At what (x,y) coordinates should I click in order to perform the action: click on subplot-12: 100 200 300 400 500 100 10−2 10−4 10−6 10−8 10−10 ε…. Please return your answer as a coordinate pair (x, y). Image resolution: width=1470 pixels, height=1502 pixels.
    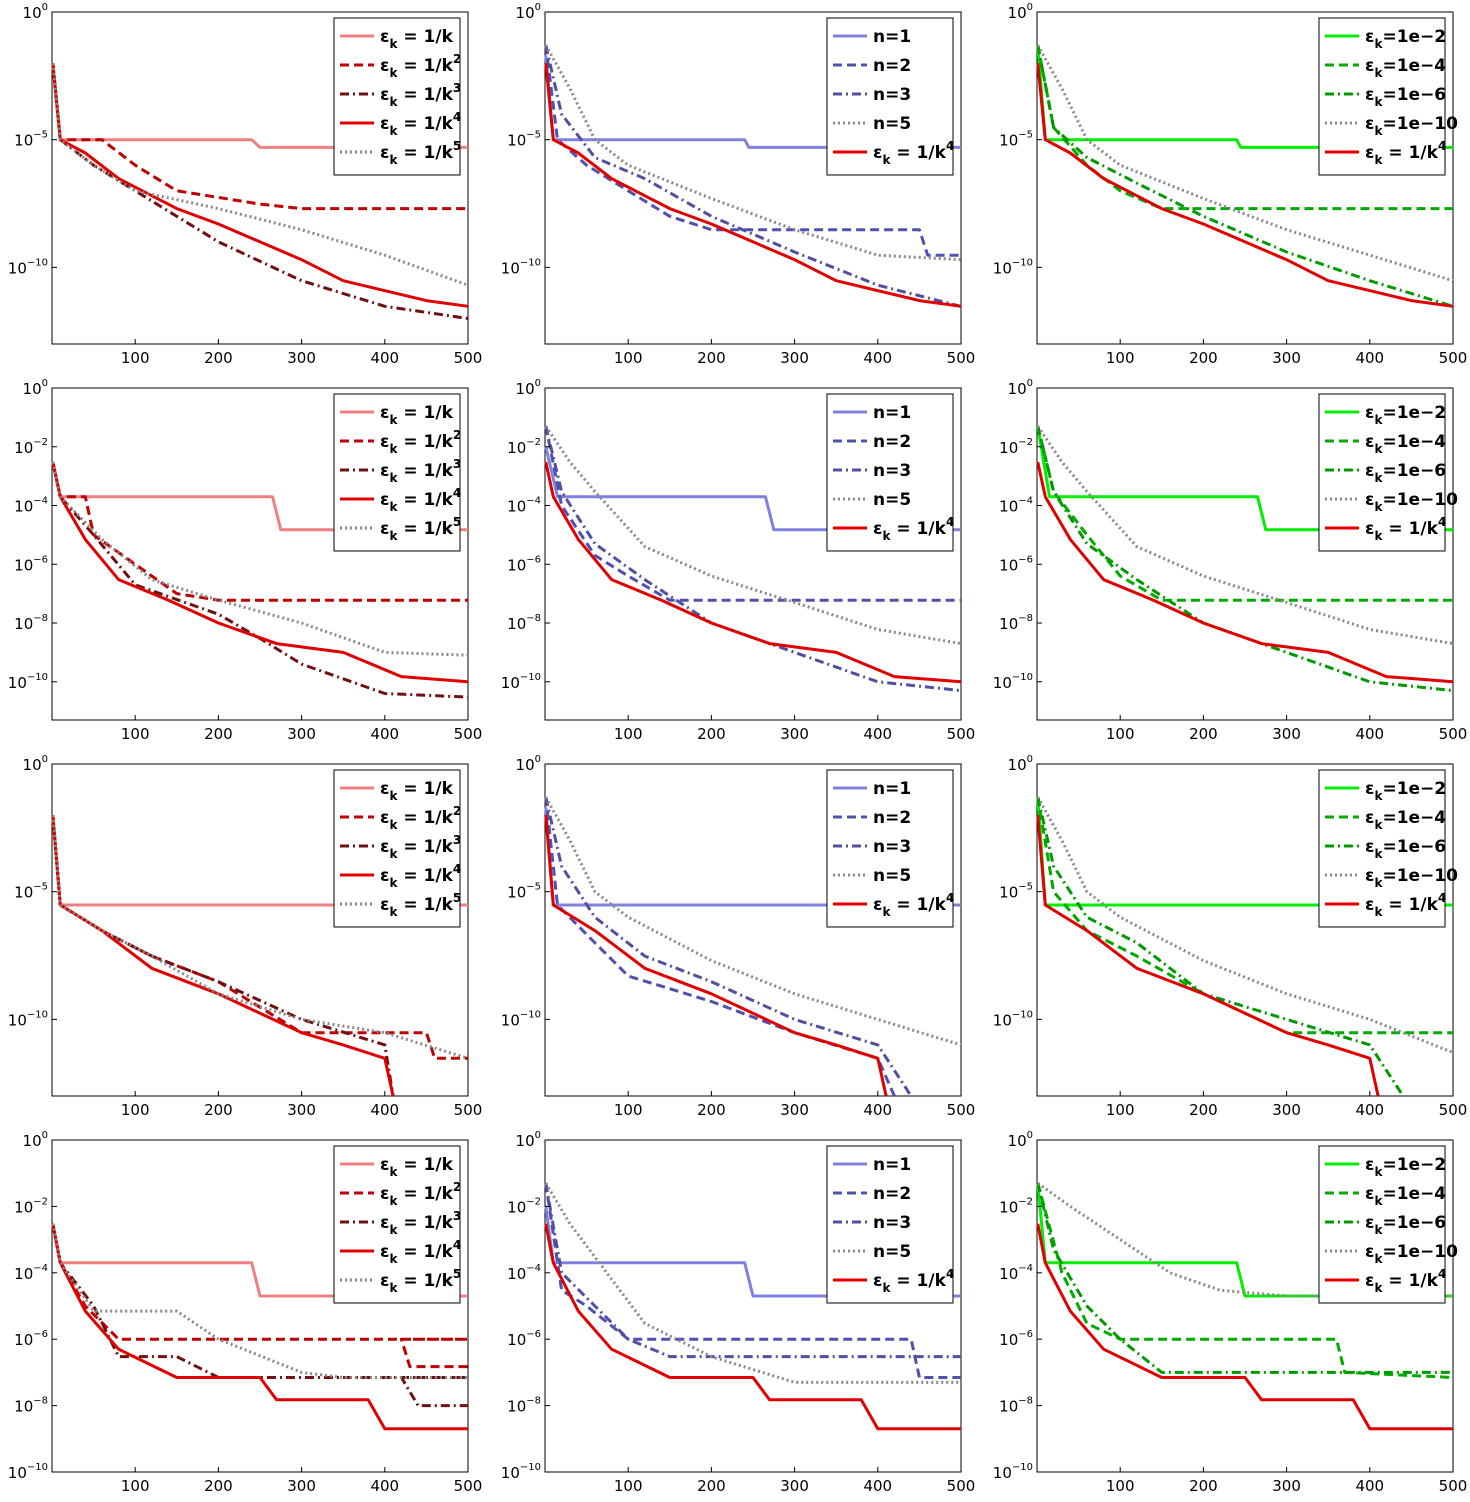
    Looking at the image, I should click on (1230, 1312).